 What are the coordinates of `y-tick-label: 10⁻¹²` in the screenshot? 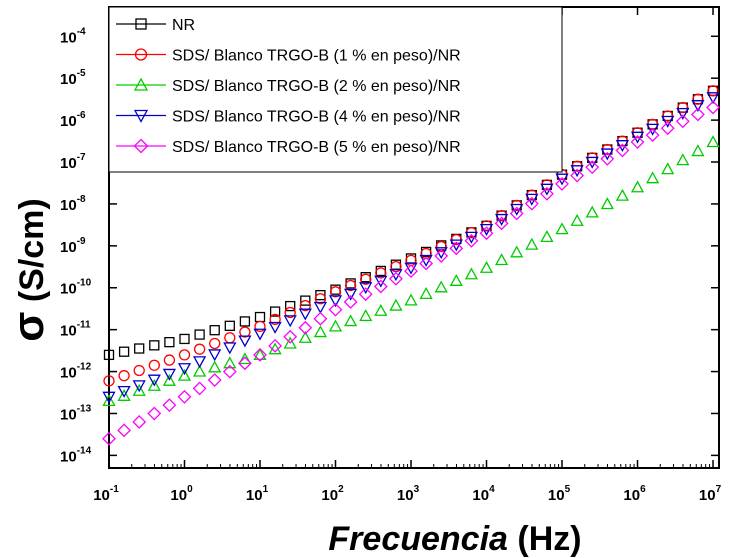 It's located at (76, 372).